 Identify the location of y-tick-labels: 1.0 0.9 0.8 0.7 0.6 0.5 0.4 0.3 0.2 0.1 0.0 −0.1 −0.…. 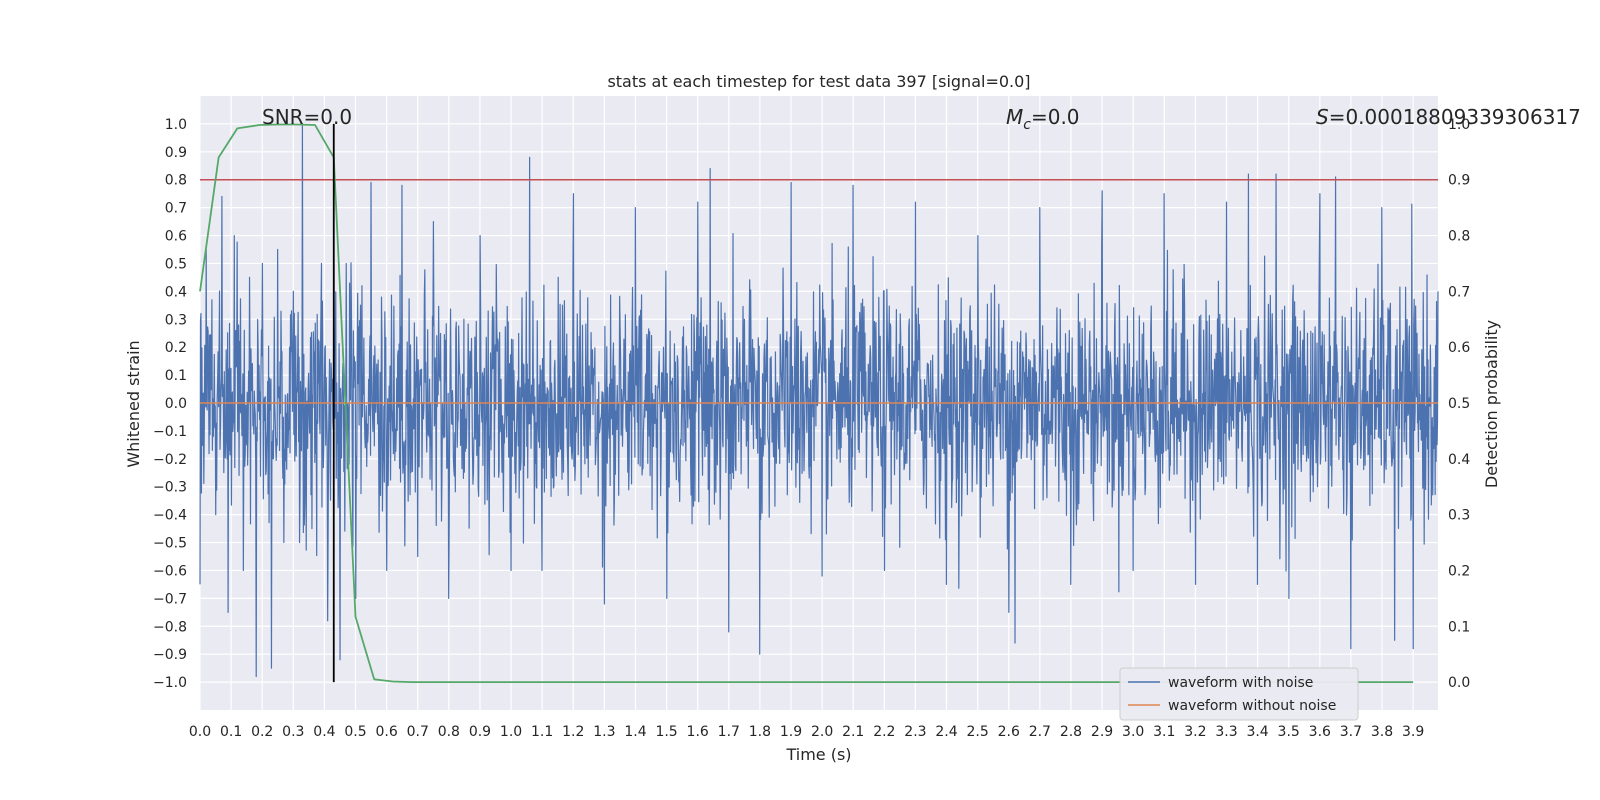
(170, 404).